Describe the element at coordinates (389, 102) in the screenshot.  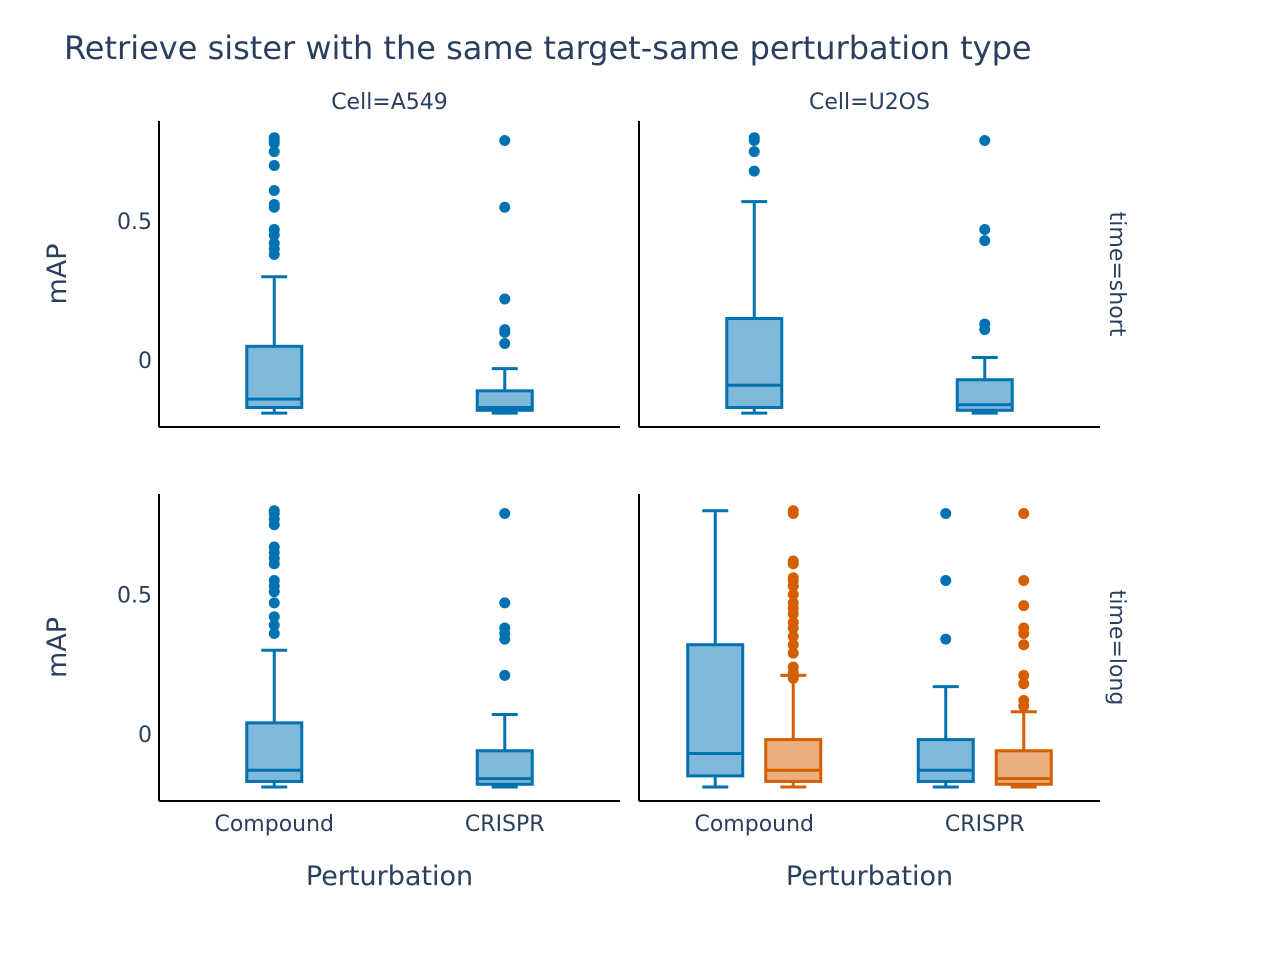
I see `facet-label-col: Cell=A549` at that location.